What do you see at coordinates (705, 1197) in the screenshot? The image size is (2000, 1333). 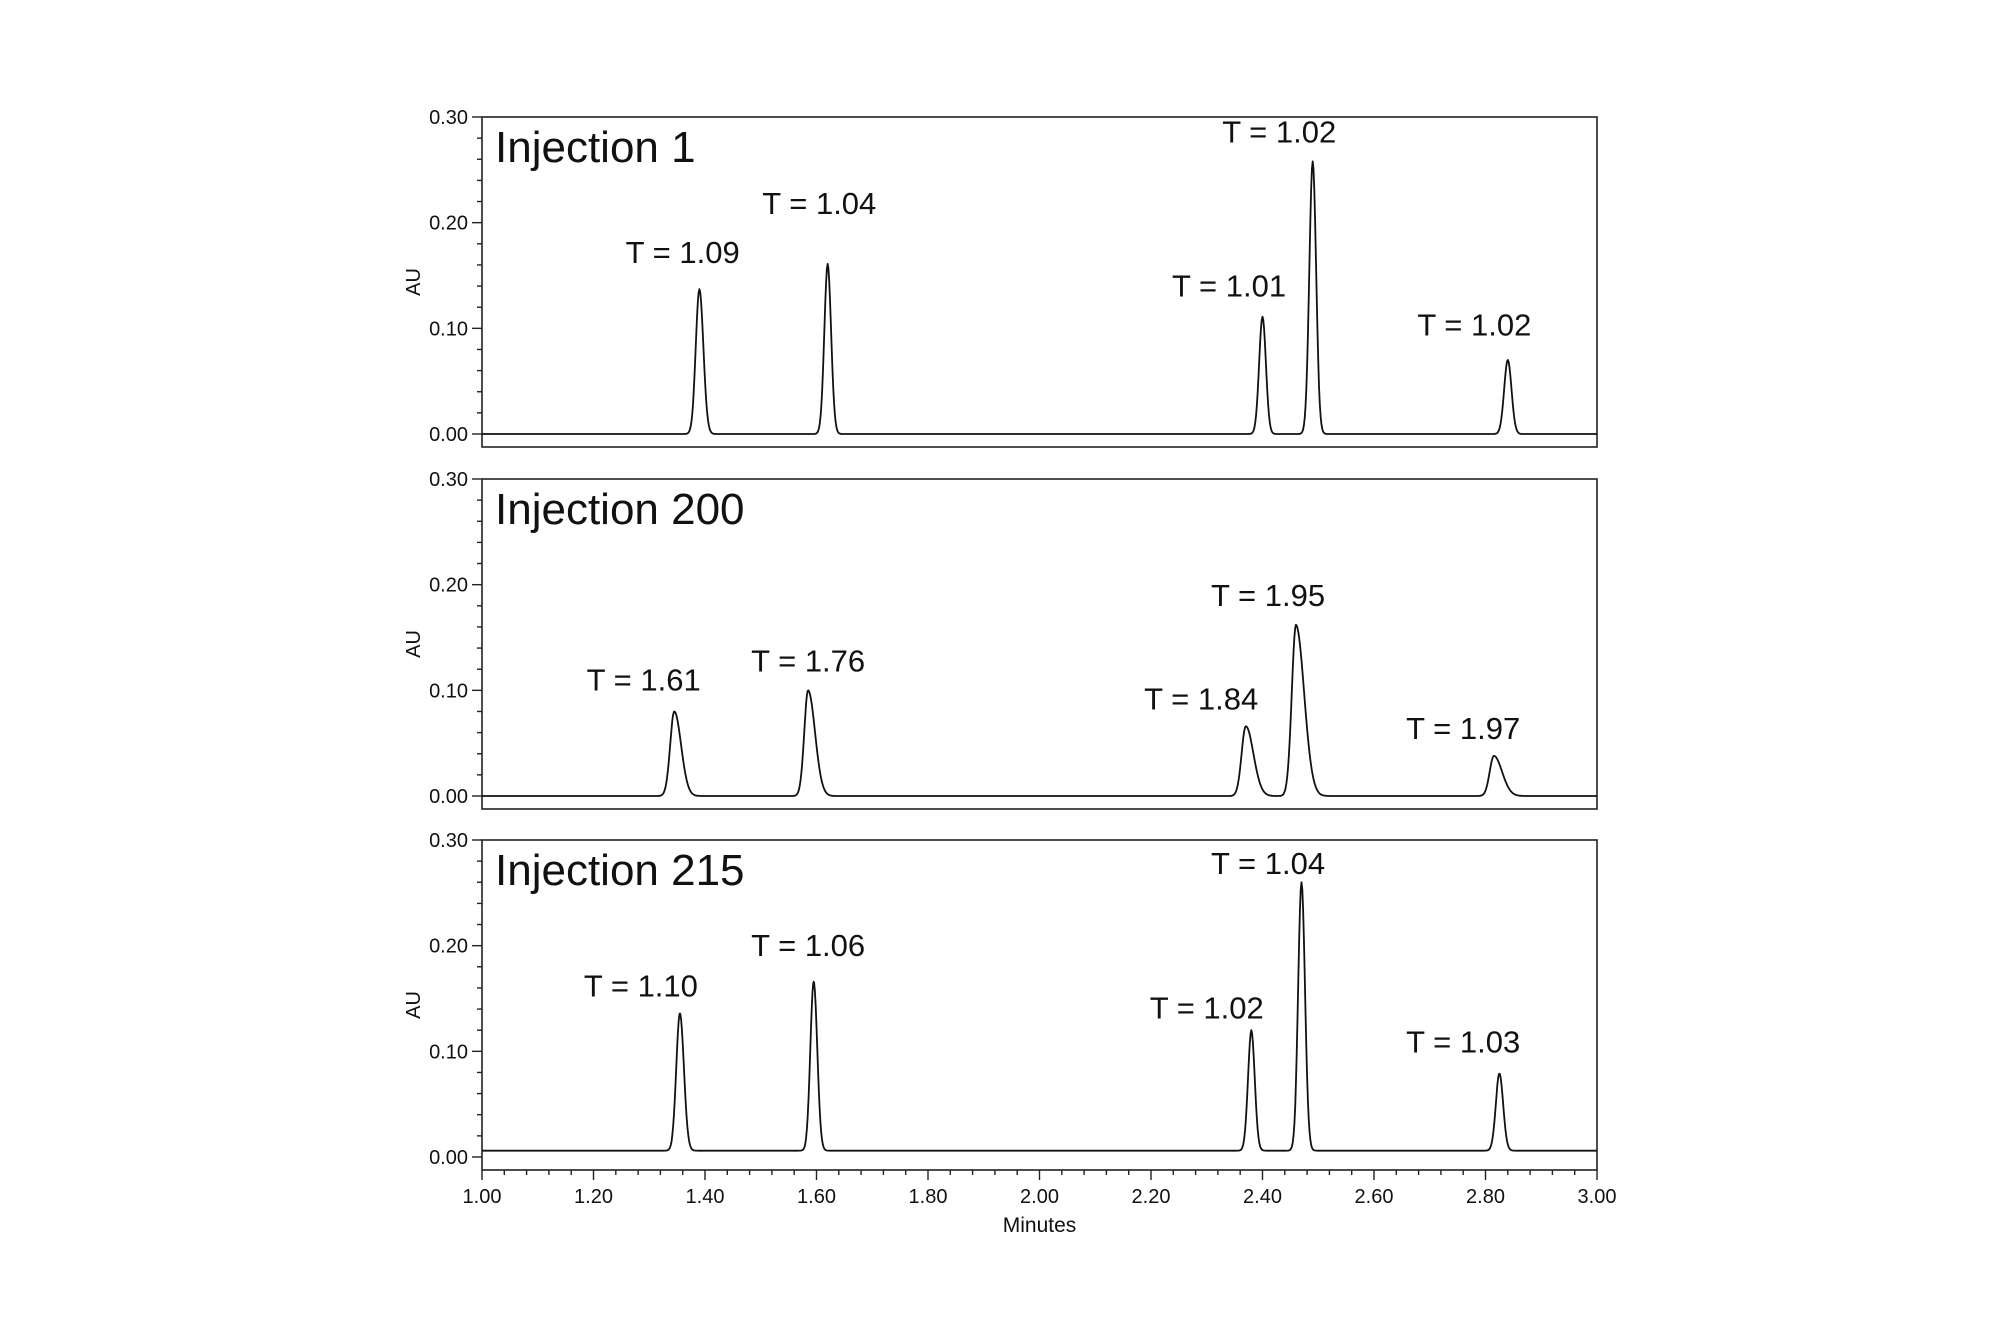 I see `x-tick-label: 1.40` at bounding box center [705, 1197].